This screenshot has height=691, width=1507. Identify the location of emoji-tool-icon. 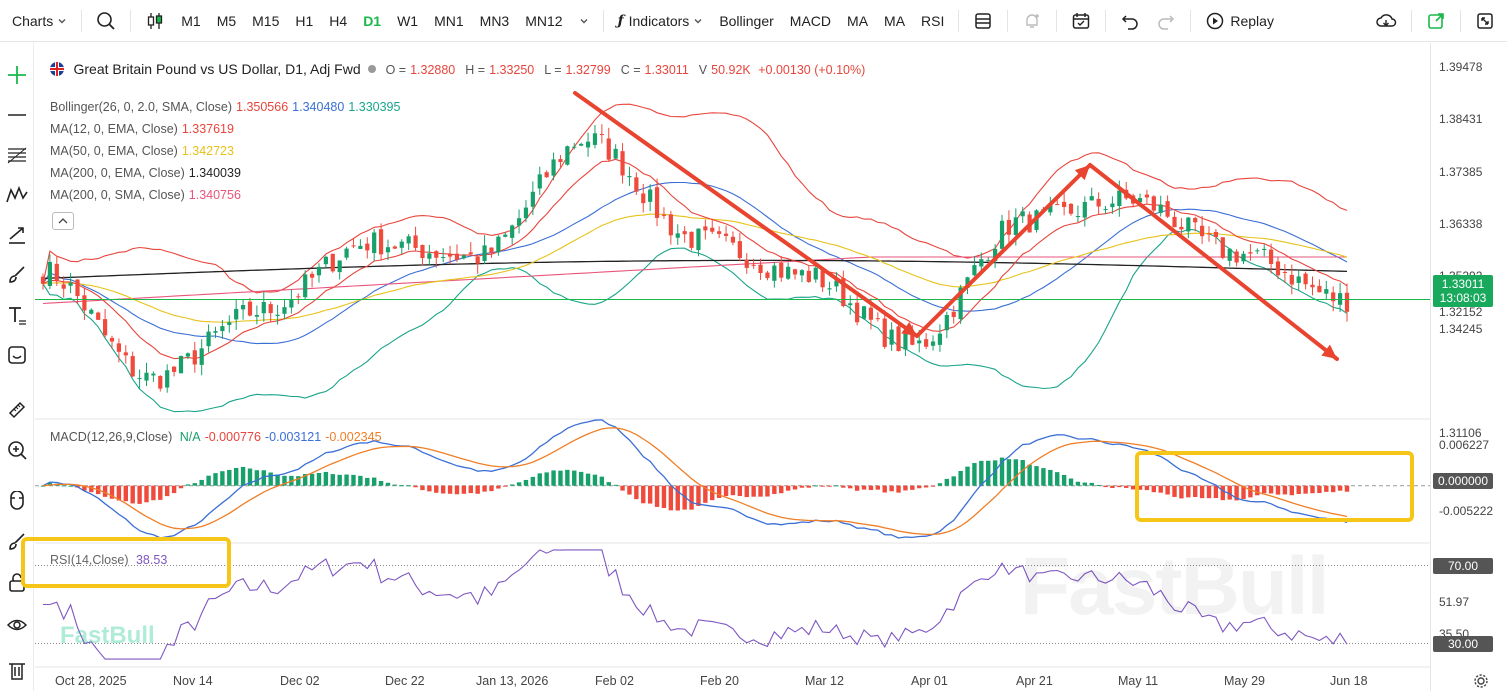
(17, 355).